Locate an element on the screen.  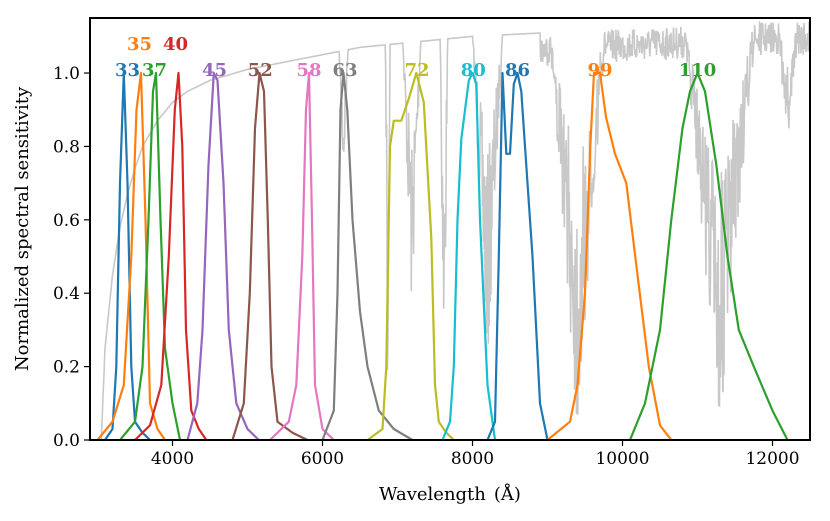
peak-label-99: 99 is located at coordinates (599, 70).